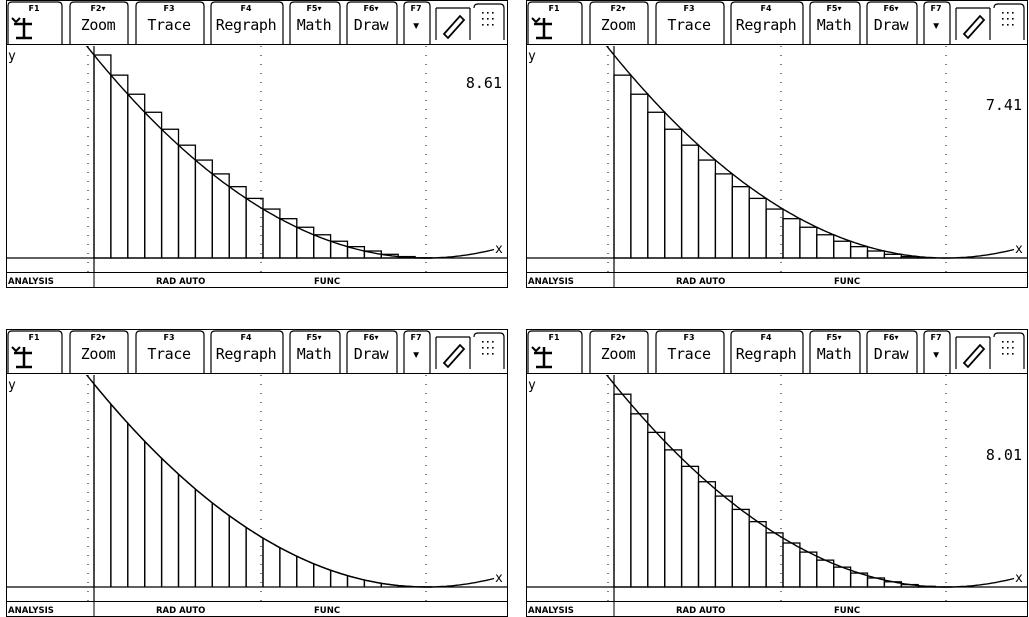 Image resolution: width=1029 pixels, height=617 pixels. I want to click on x-axis-label: x, so click(1019, 249).